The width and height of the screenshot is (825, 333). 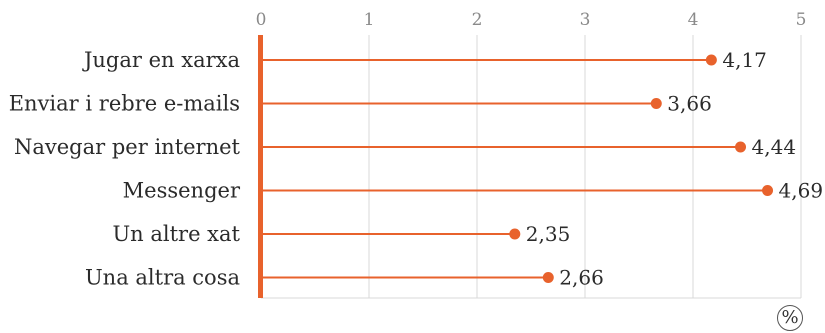 What do you see at coordinates (127, 147) in the screenshot?
I see `category-label: Navegar per internet` at bounding box center [127, 147].